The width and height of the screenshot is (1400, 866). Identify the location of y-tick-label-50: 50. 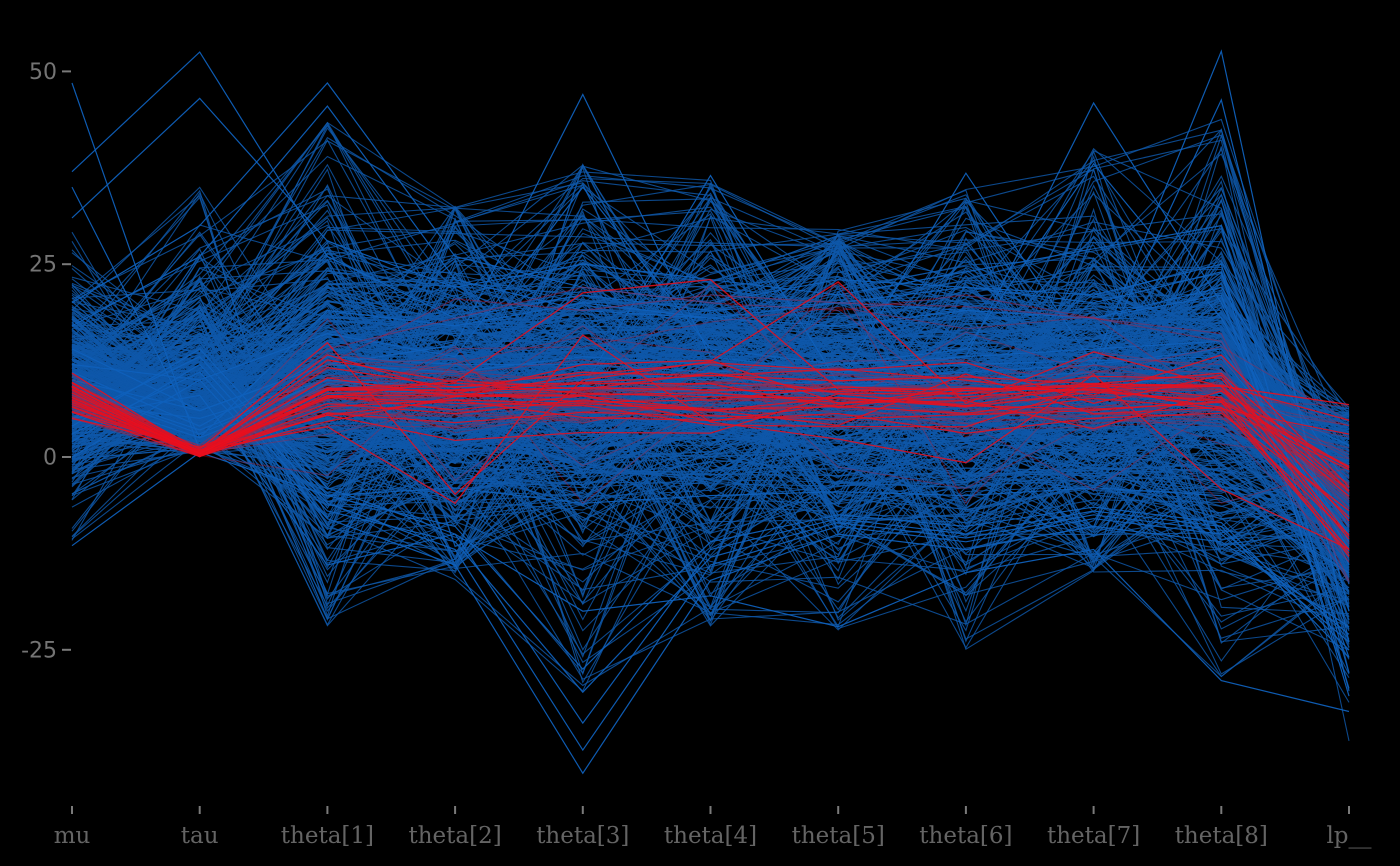
(43, 72).